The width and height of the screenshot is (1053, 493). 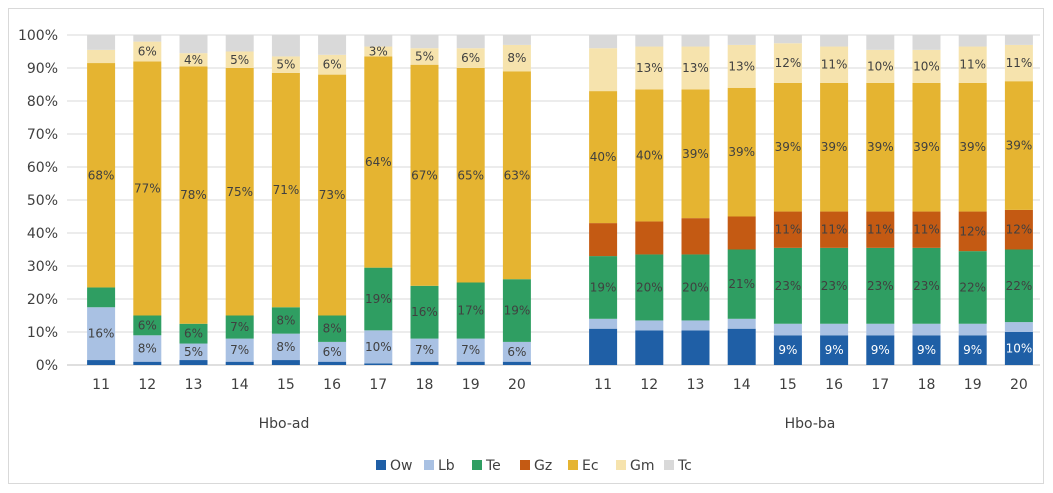 I want to click on legend-label-lb: Lb, so click(x=446, y=466).